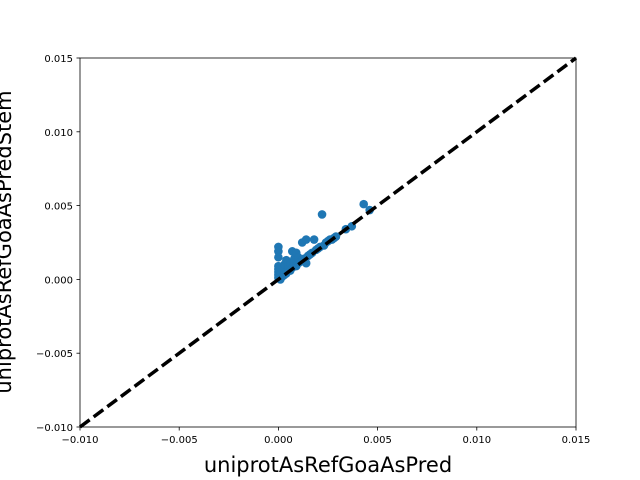 The width and height of the screenshot is (640, 480). Describe the element at coordinates (58, 207) in the screenshot. I see `y-tick-label: 0.005` at that location.